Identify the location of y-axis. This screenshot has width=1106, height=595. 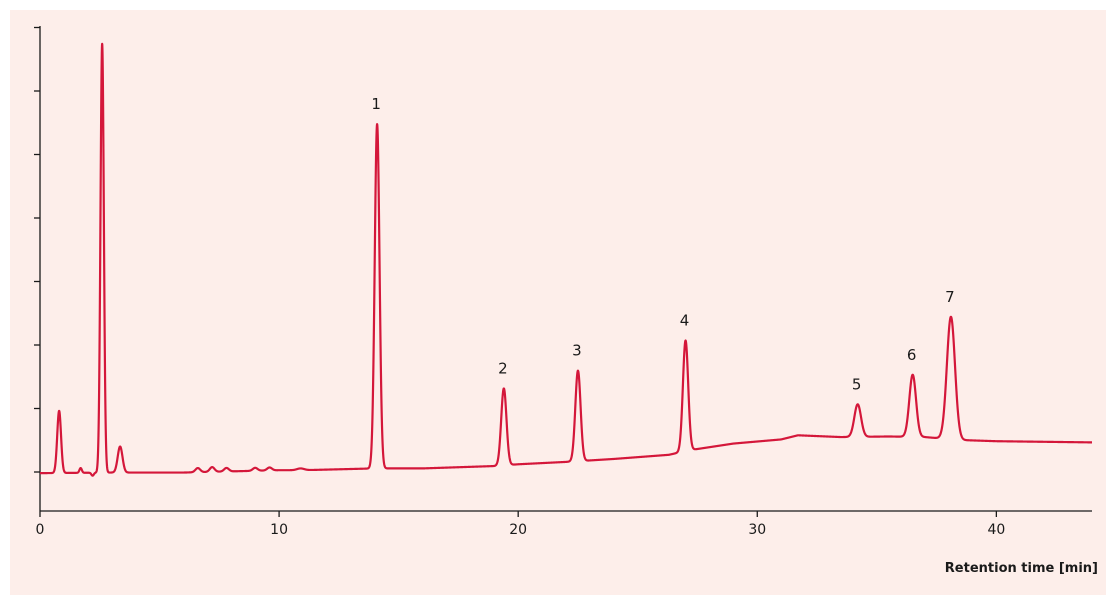
(37, 268).